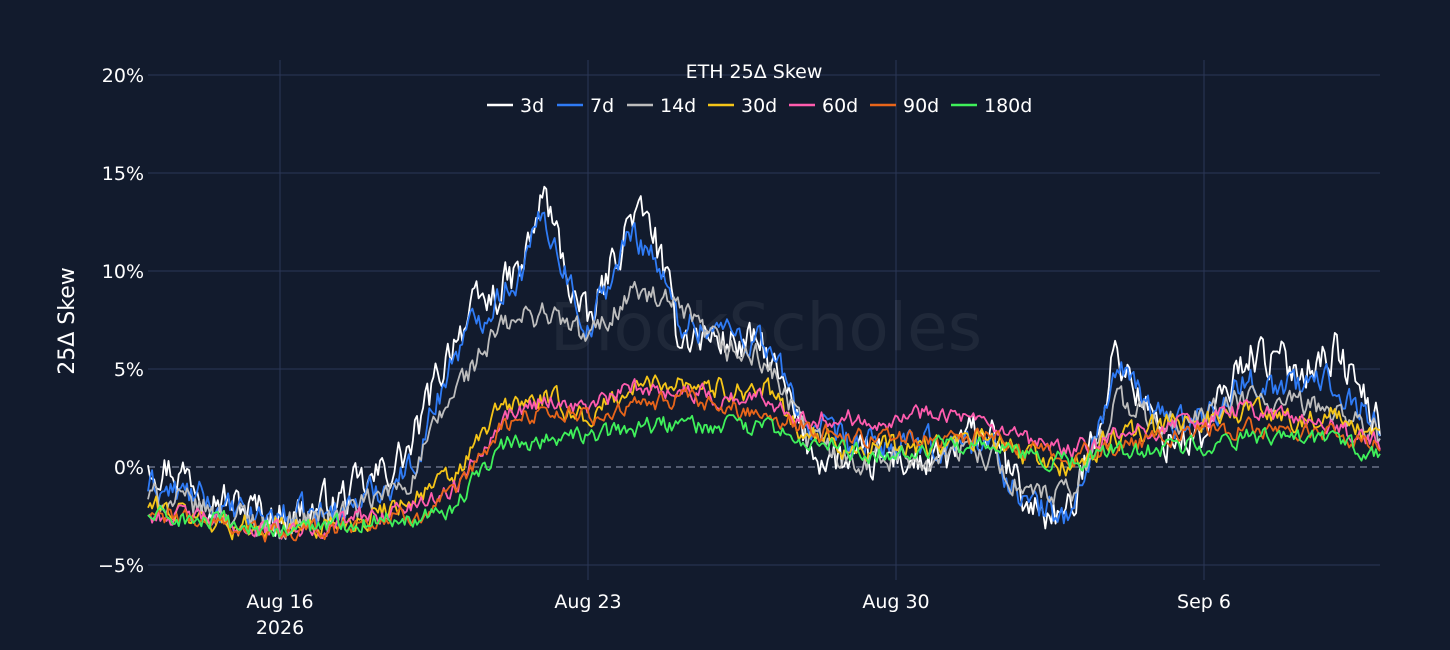  What do you see at coordinates (123, 272) in the screenshot?
I see `y-tick-label: 10%` at bounding box center [123, 272].